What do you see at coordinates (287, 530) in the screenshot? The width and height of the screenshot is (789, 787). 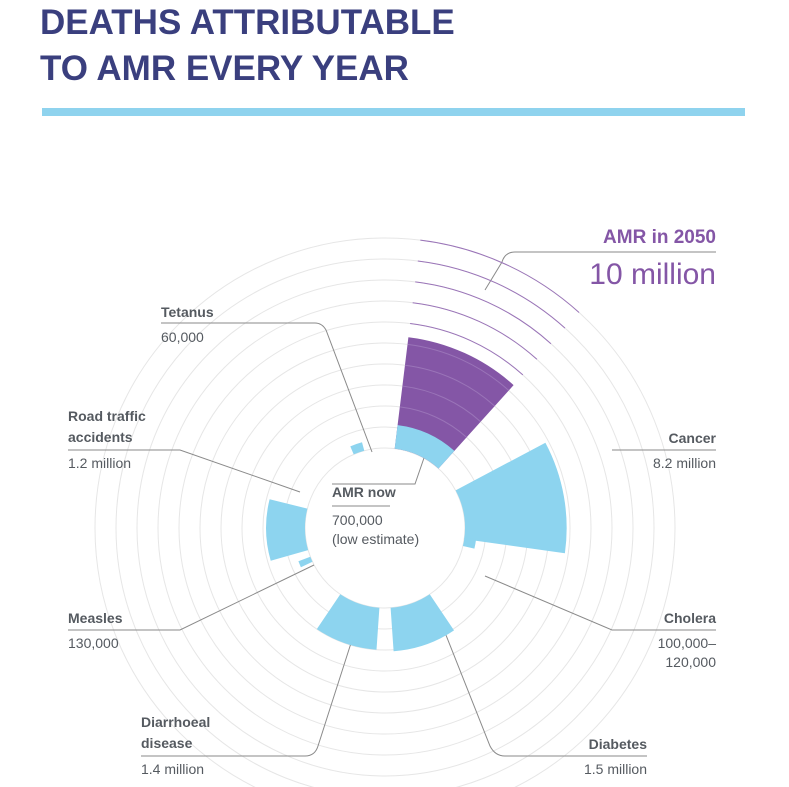 I see `bar-road-traffic-accidents` at bounding box center [287, 530].